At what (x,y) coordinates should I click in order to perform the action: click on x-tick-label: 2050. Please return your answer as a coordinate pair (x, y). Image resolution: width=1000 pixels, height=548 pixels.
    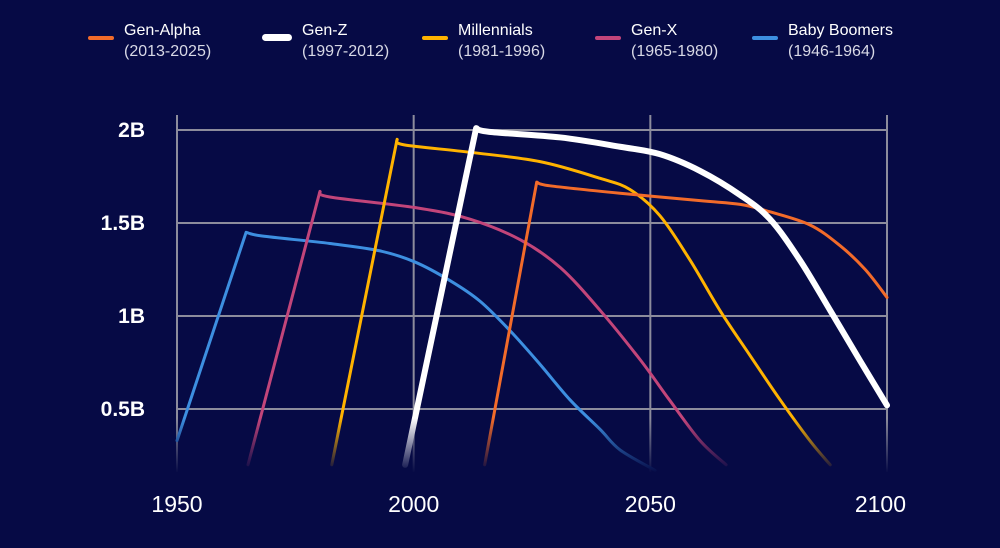
    Looking at the image, I should click on (650, 504).